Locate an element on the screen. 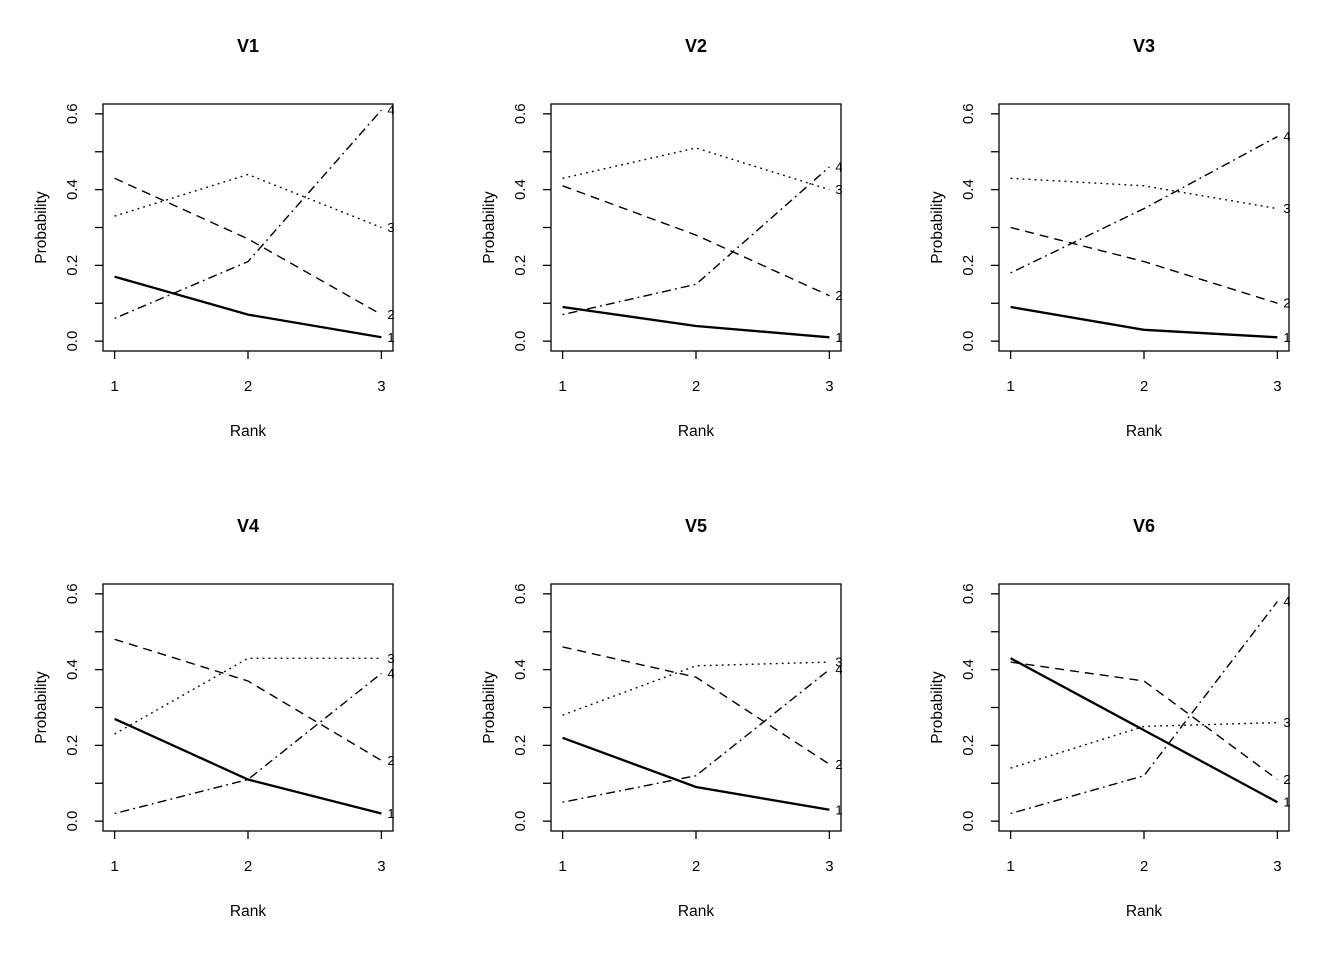  chart-v1: V1 1 2 3 0.0 0.2 0.4 0.6 Rank Probability 1 2 3 4 is located at coordinates (214, 238).